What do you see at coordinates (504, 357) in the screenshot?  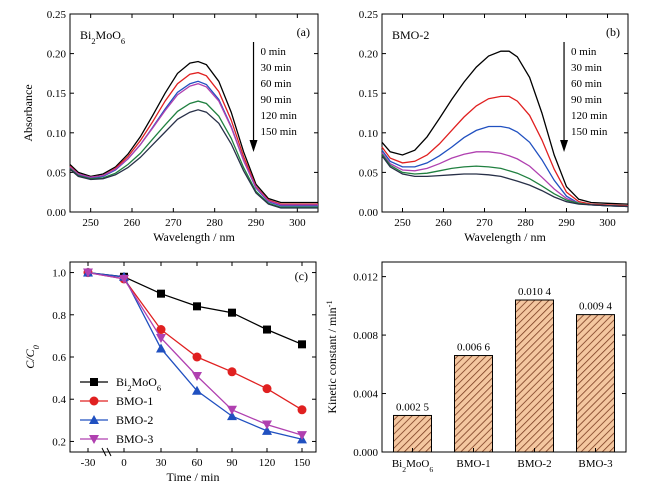 I see `plot-frame` at bounding box center [504, 357].